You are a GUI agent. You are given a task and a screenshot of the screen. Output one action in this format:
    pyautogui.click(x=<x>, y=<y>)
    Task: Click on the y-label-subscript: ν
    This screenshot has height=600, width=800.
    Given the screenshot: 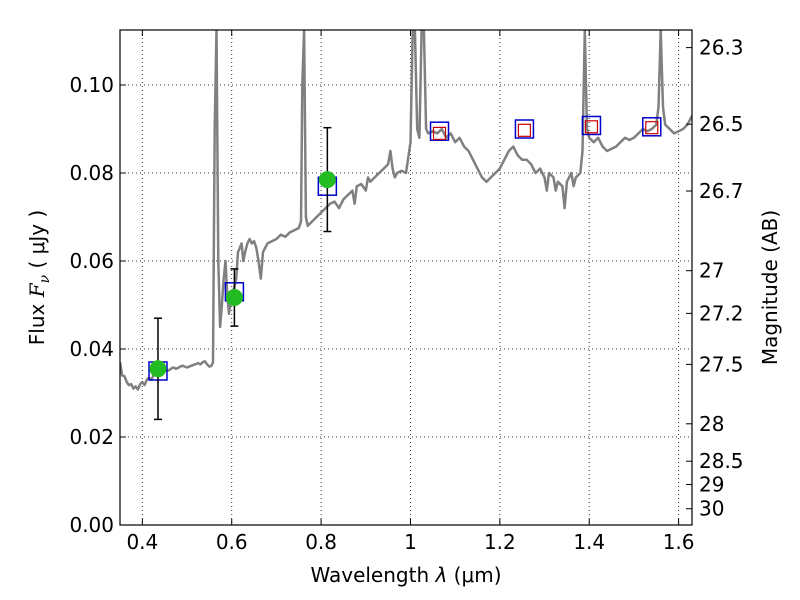 What is the action you would take?
    pyautogui.click(x=45, y=278)
    